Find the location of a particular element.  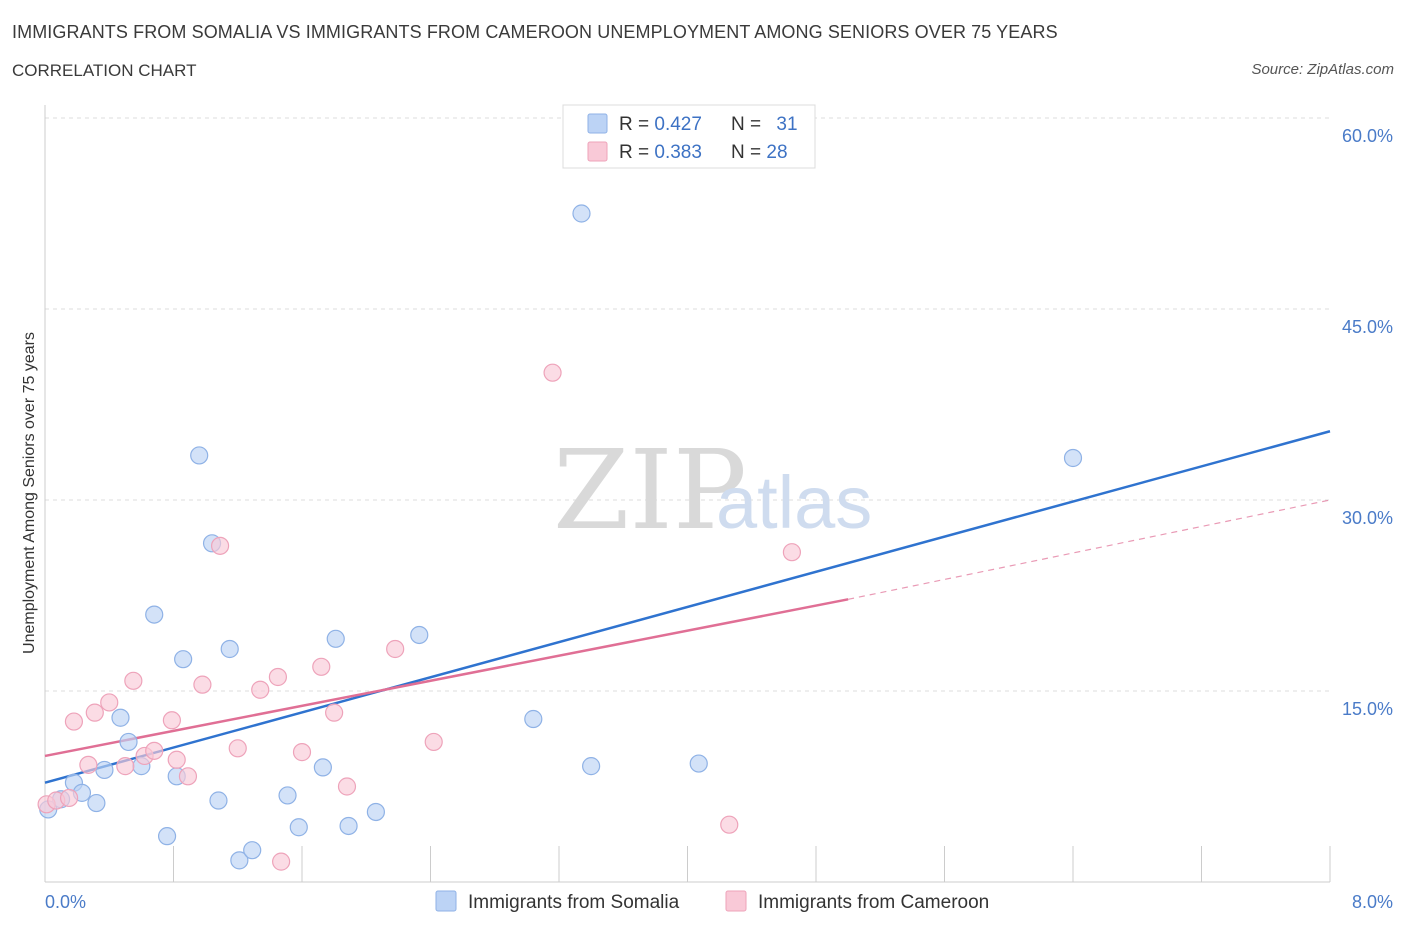

legend-n-value: 28 is located at coordinates (776, 152).